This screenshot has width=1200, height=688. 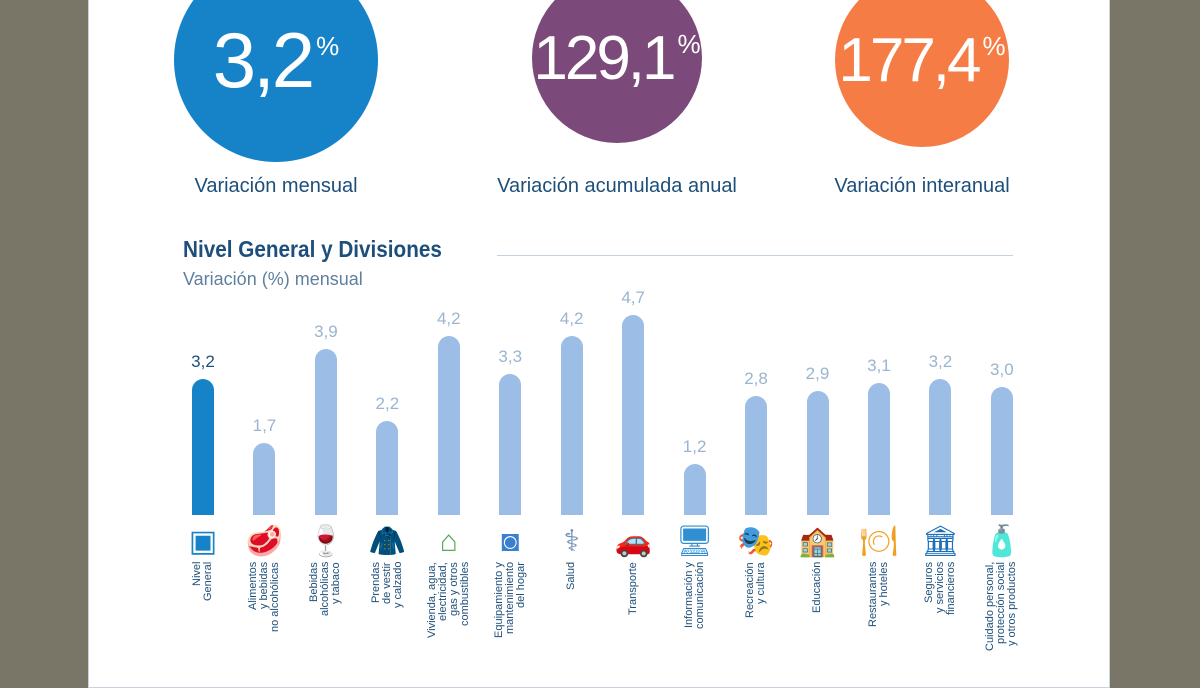 What do you see at coordinates (386, 585) in the screenshot?
I see `category-label: Prendas de vestir y calzado` at bounding box center [386, 585].